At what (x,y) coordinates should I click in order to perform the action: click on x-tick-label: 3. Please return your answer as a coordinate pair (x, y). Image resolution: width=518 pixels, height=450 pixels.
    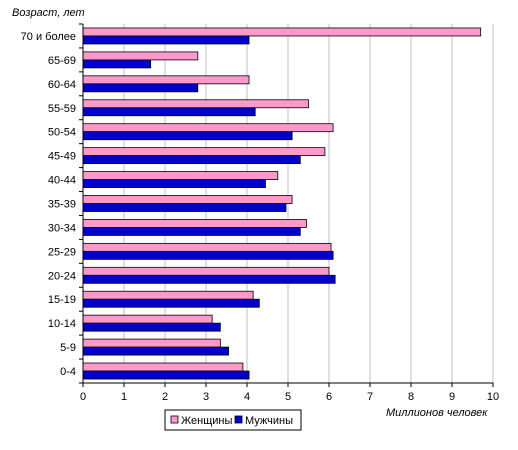
    Looking at the image, I should click on (206, 397).